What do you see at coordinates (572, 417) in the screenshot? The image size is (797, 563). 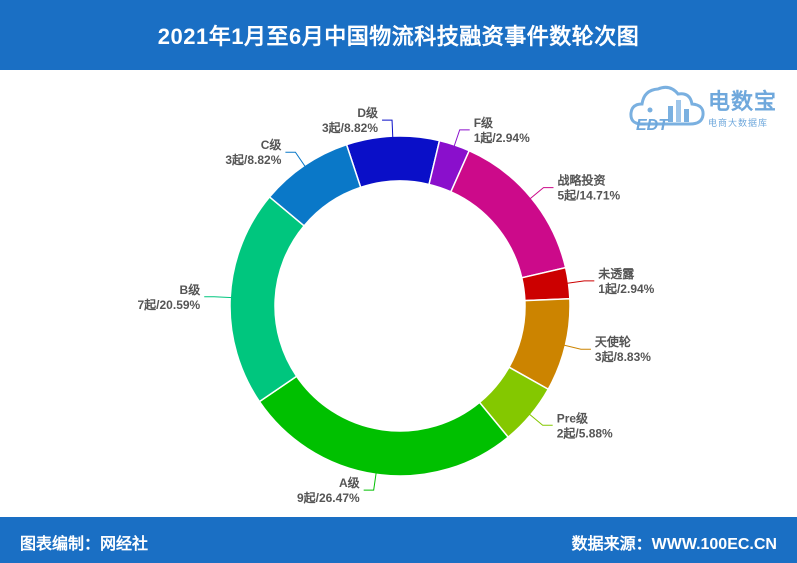 I see `slice-label-name: Pre级` at bounding box center [572, 417].